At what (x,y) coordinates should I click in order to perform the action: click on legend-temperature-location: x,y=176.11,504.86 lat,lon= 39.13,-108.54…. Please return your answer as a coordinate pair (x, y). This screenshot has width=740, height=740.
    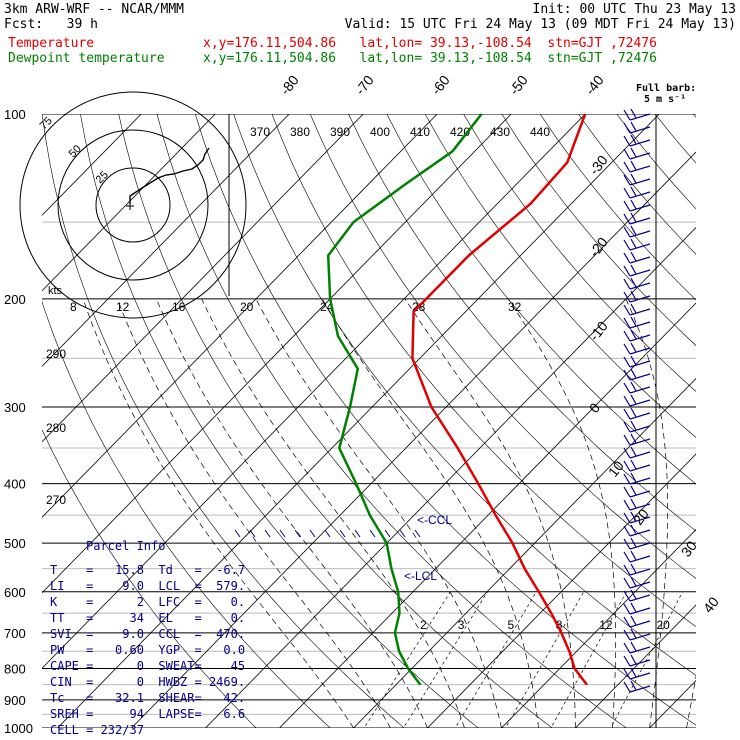
    Looking at the image, I should click on (430, 43).